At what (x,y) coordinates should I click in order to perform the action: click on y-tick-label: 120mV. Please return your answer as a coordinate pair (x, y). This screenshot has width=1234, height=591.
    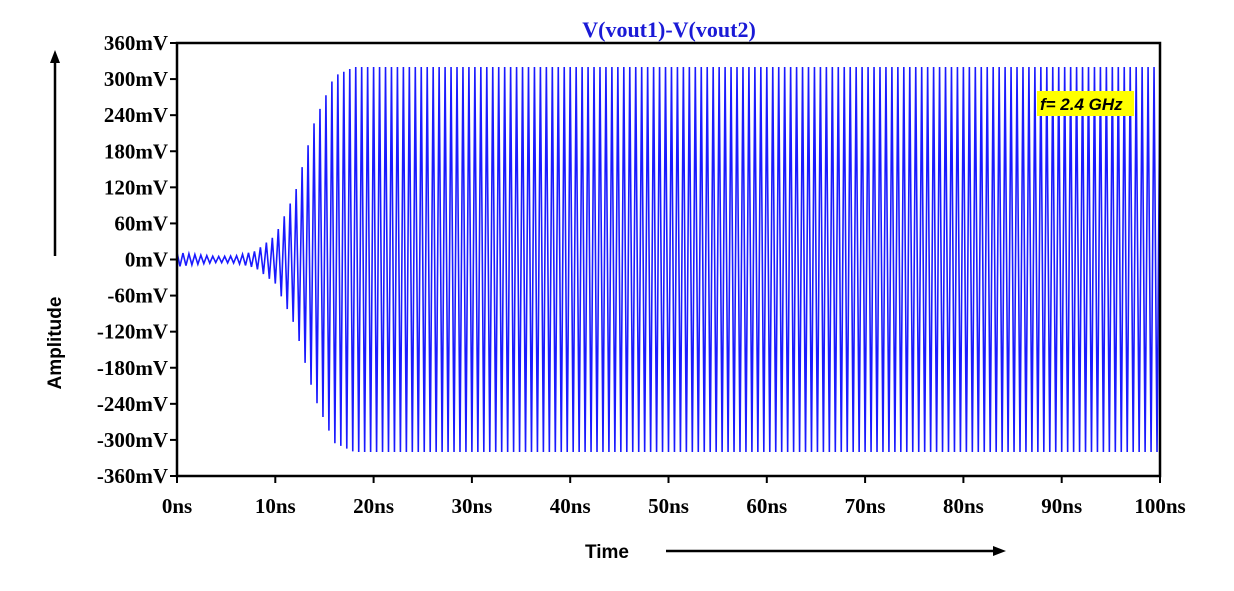
    Looking at the image, I should click on (136, 187).